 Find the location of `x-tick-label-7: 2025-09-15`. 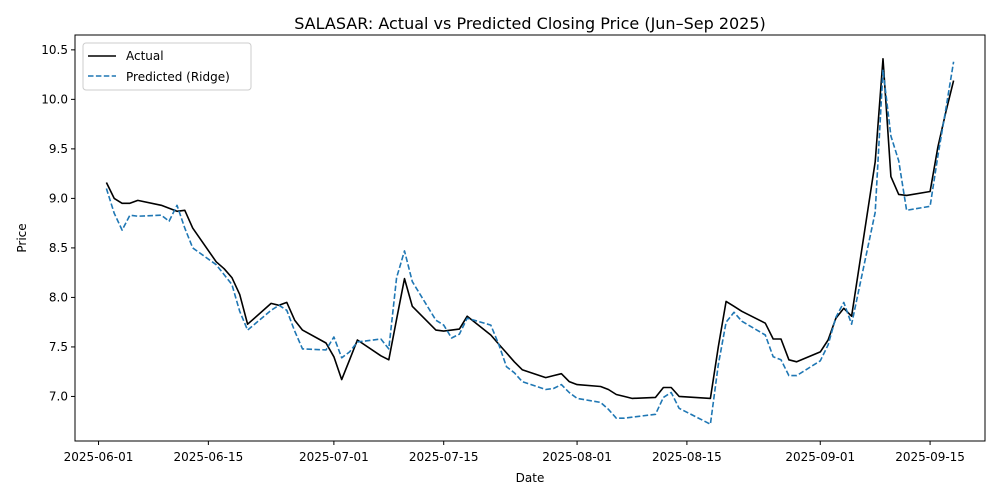

x-tick-label-7: 2025-09-15 is located at coordinates (930, 457).